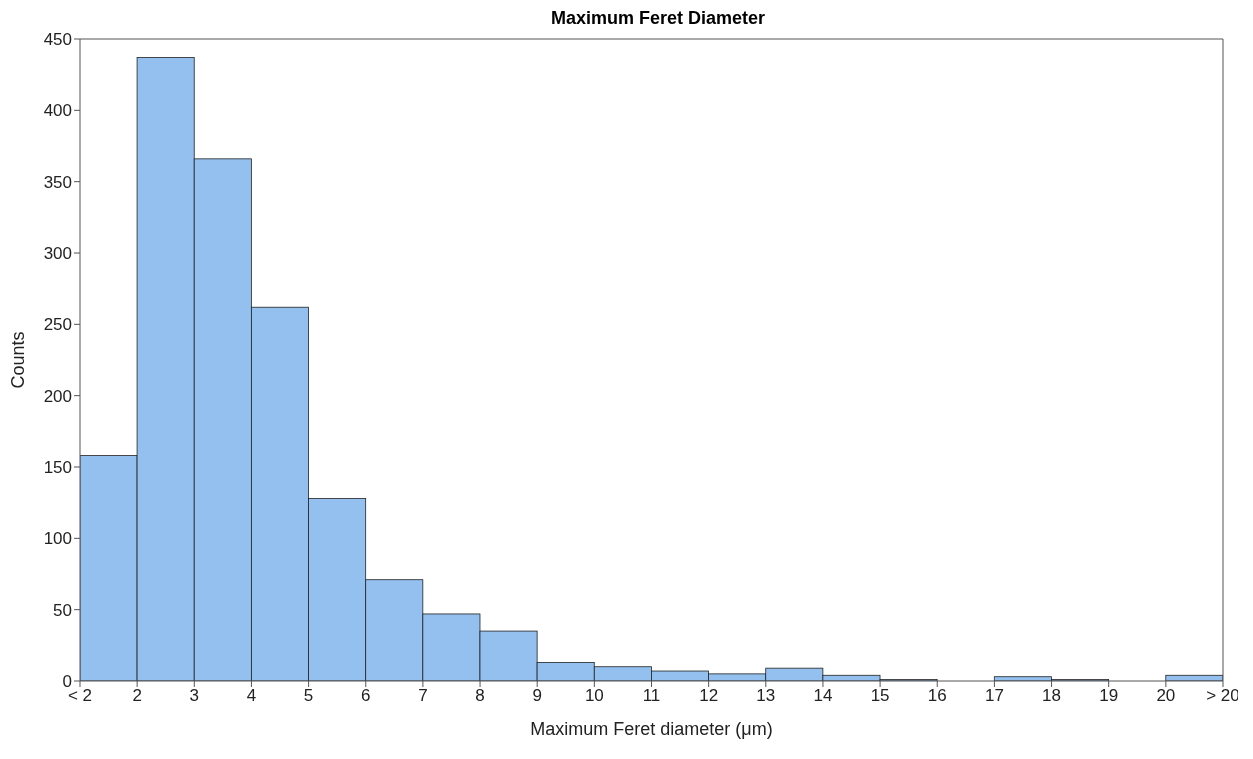 The height and width of the screenshot is (759, 1253). Describe the element at coordinates (57, 468) in the screenshot. I see `y-tick-label: 150` at that location.